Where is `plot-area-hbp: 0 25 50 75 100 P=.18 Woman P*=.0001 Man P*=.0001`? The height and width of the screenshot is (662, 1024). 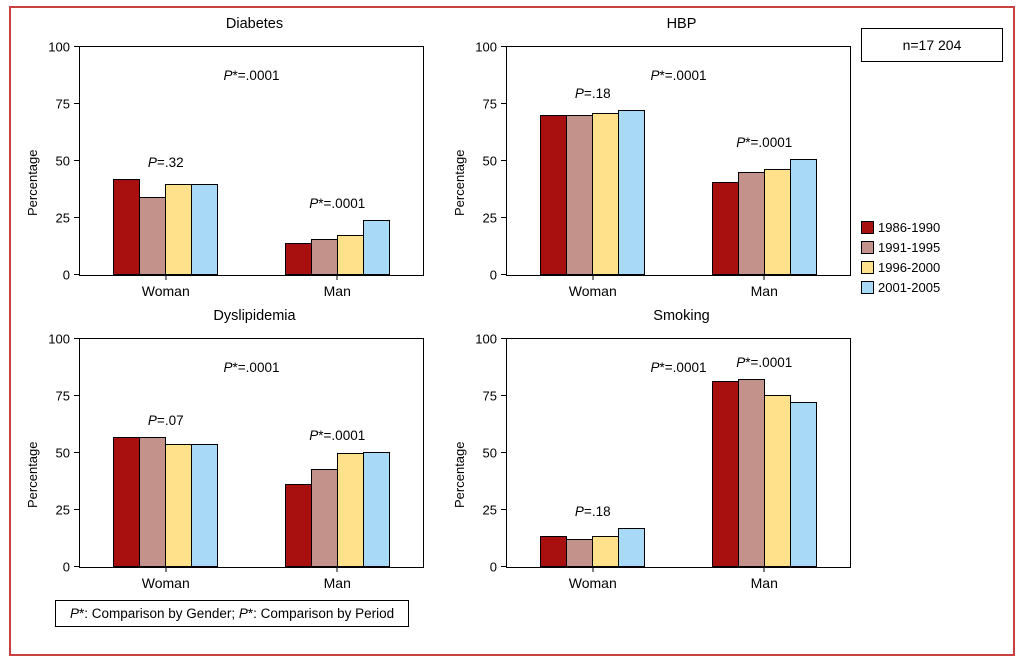 plot-area-hbp: 0 25 50 75 100 P=.18 Woman P*=.0001 Man P*=.0001 is located at coordinates (663, 170).